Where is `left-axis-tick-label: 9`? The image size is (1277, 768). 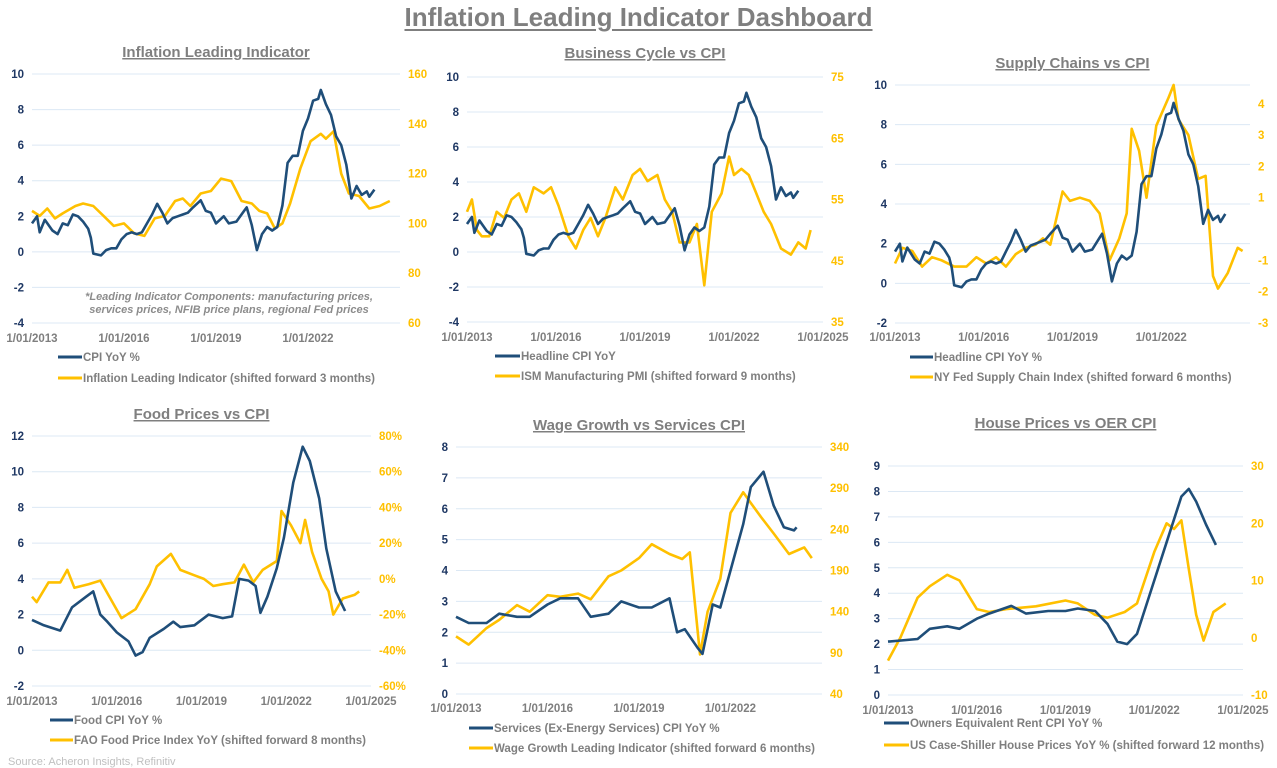
left-axis-tick-label: 9 is located at coordinates (877, 467).